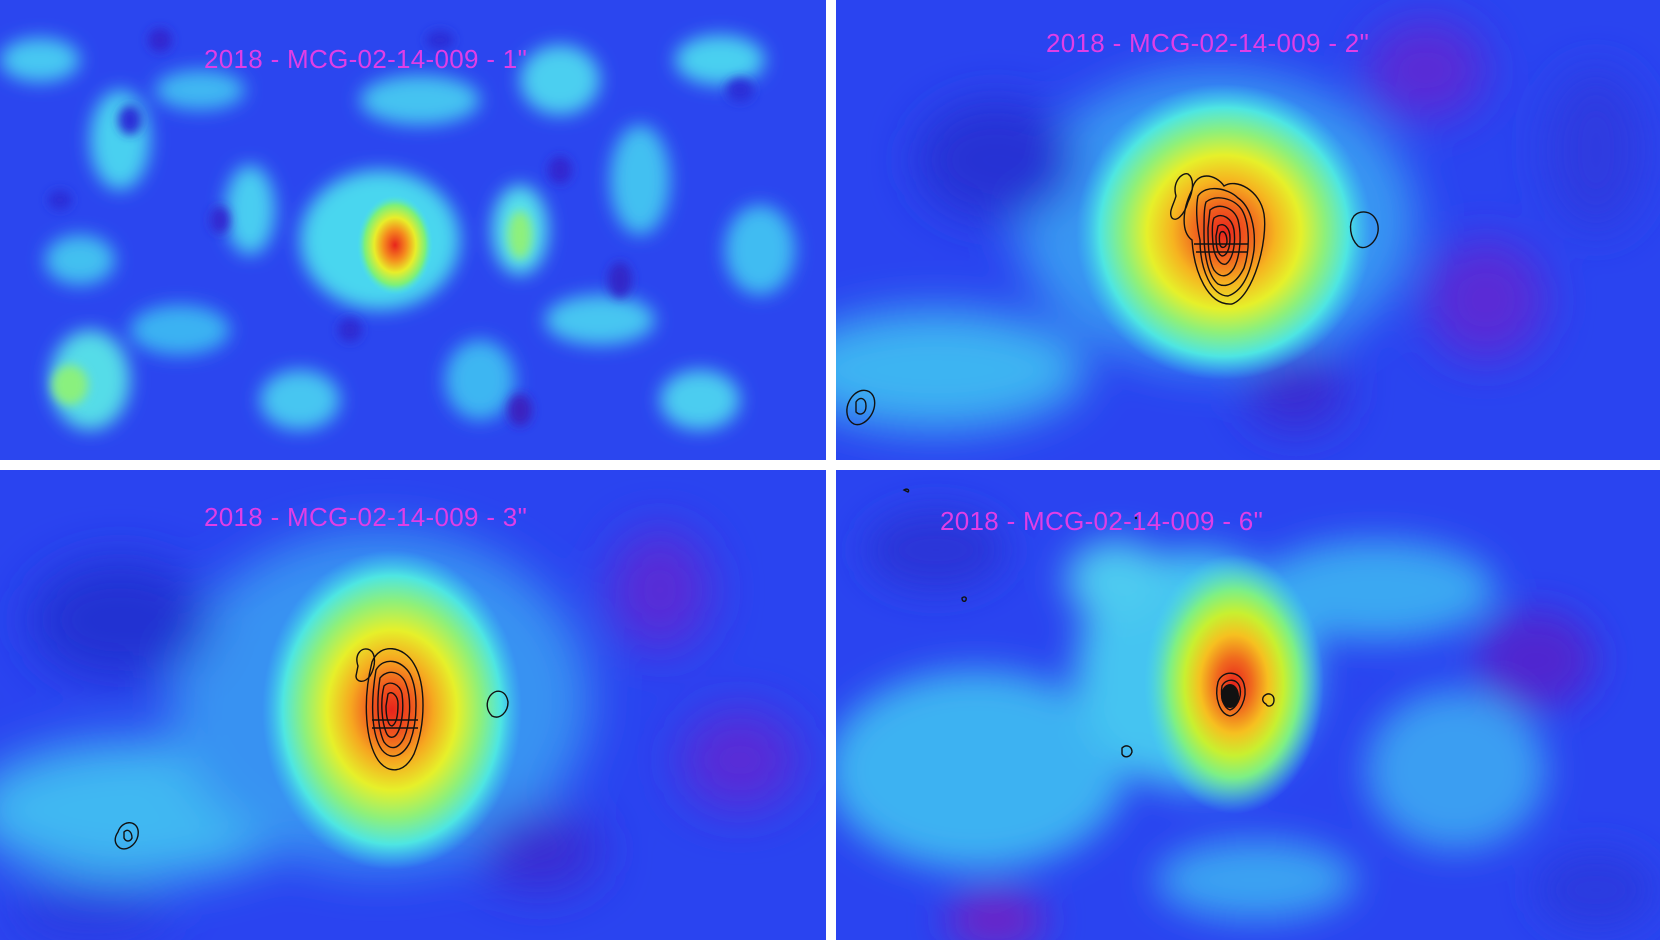 Image resolution: width=1660 pixels, height=940 pixels. I want to click on panel-title-3: 2018 - MCG-02-14-009 - 3", so click(366, 517).